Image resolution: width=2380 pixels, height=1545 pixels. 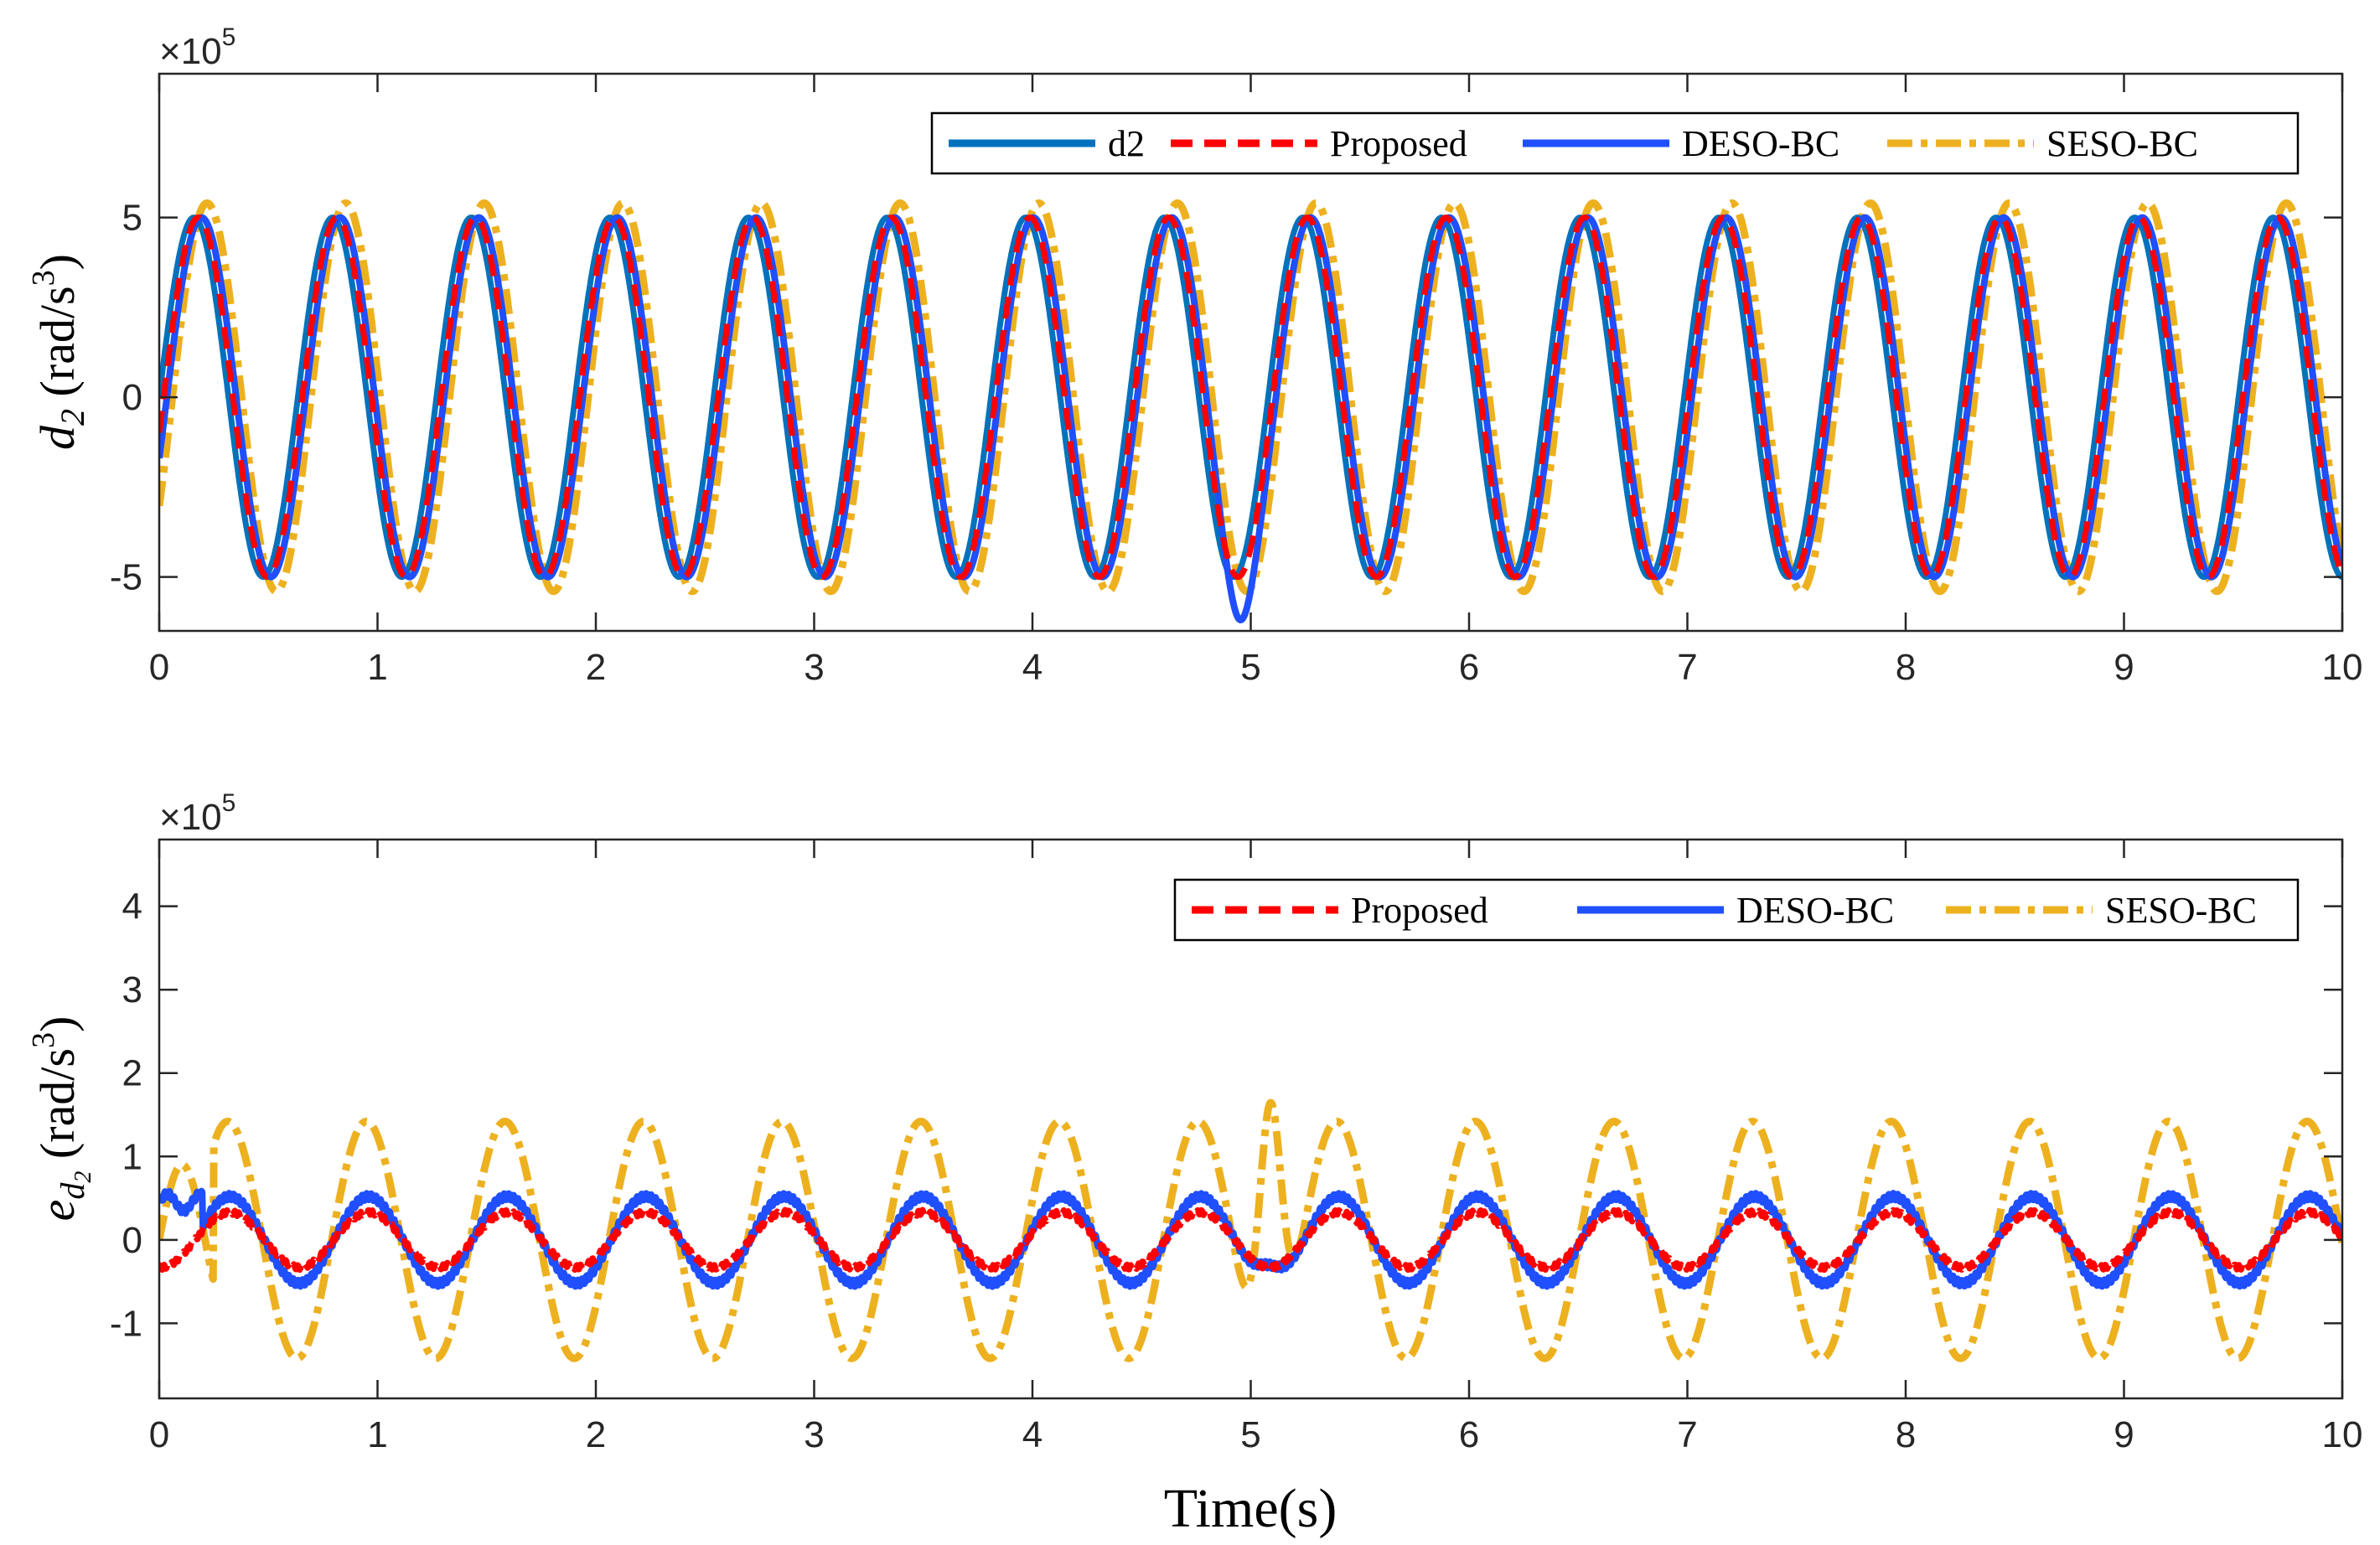 What do you see at coordinates (58, 352) in the screenshot?
I see `top-y-axis-label: d2 (rad/s3)` at bounding box center [58, 352].